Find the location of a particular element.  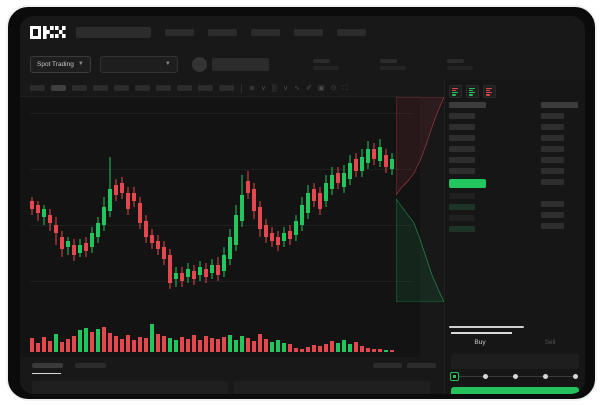

camera-icon: ▣ is located at coordinates (321, 88).